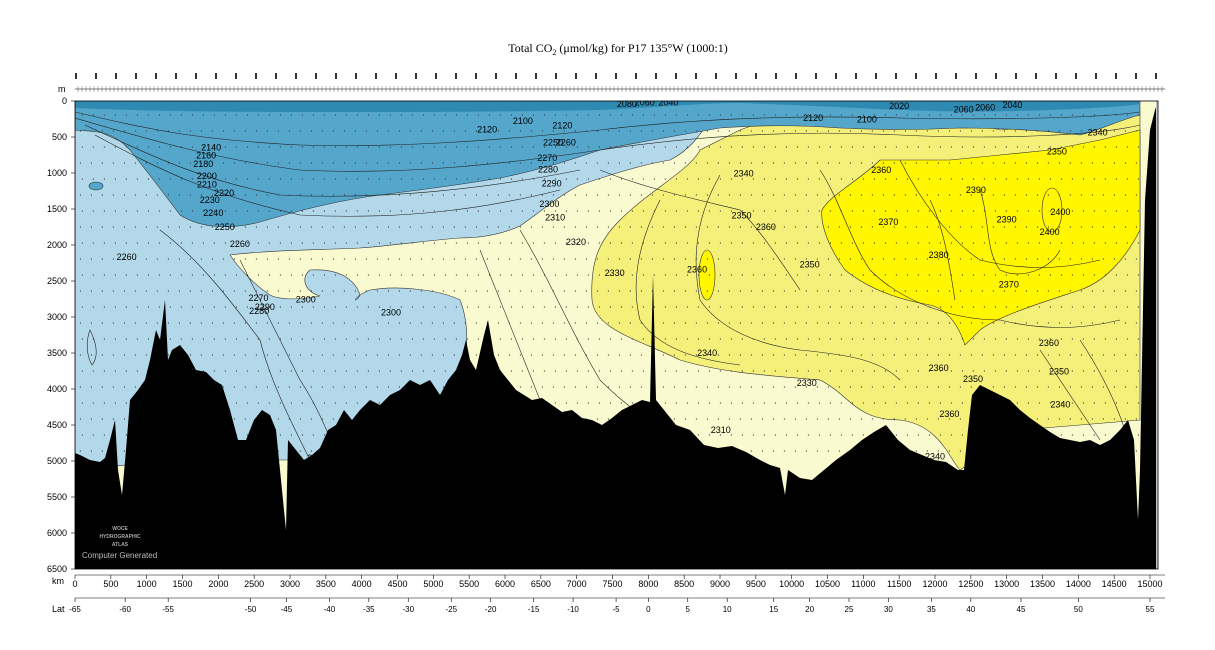  What do you see at coordinates (577, 584) in the screenshot?
I see `km-tick-label: 7000` at bounding box center [577, 584].